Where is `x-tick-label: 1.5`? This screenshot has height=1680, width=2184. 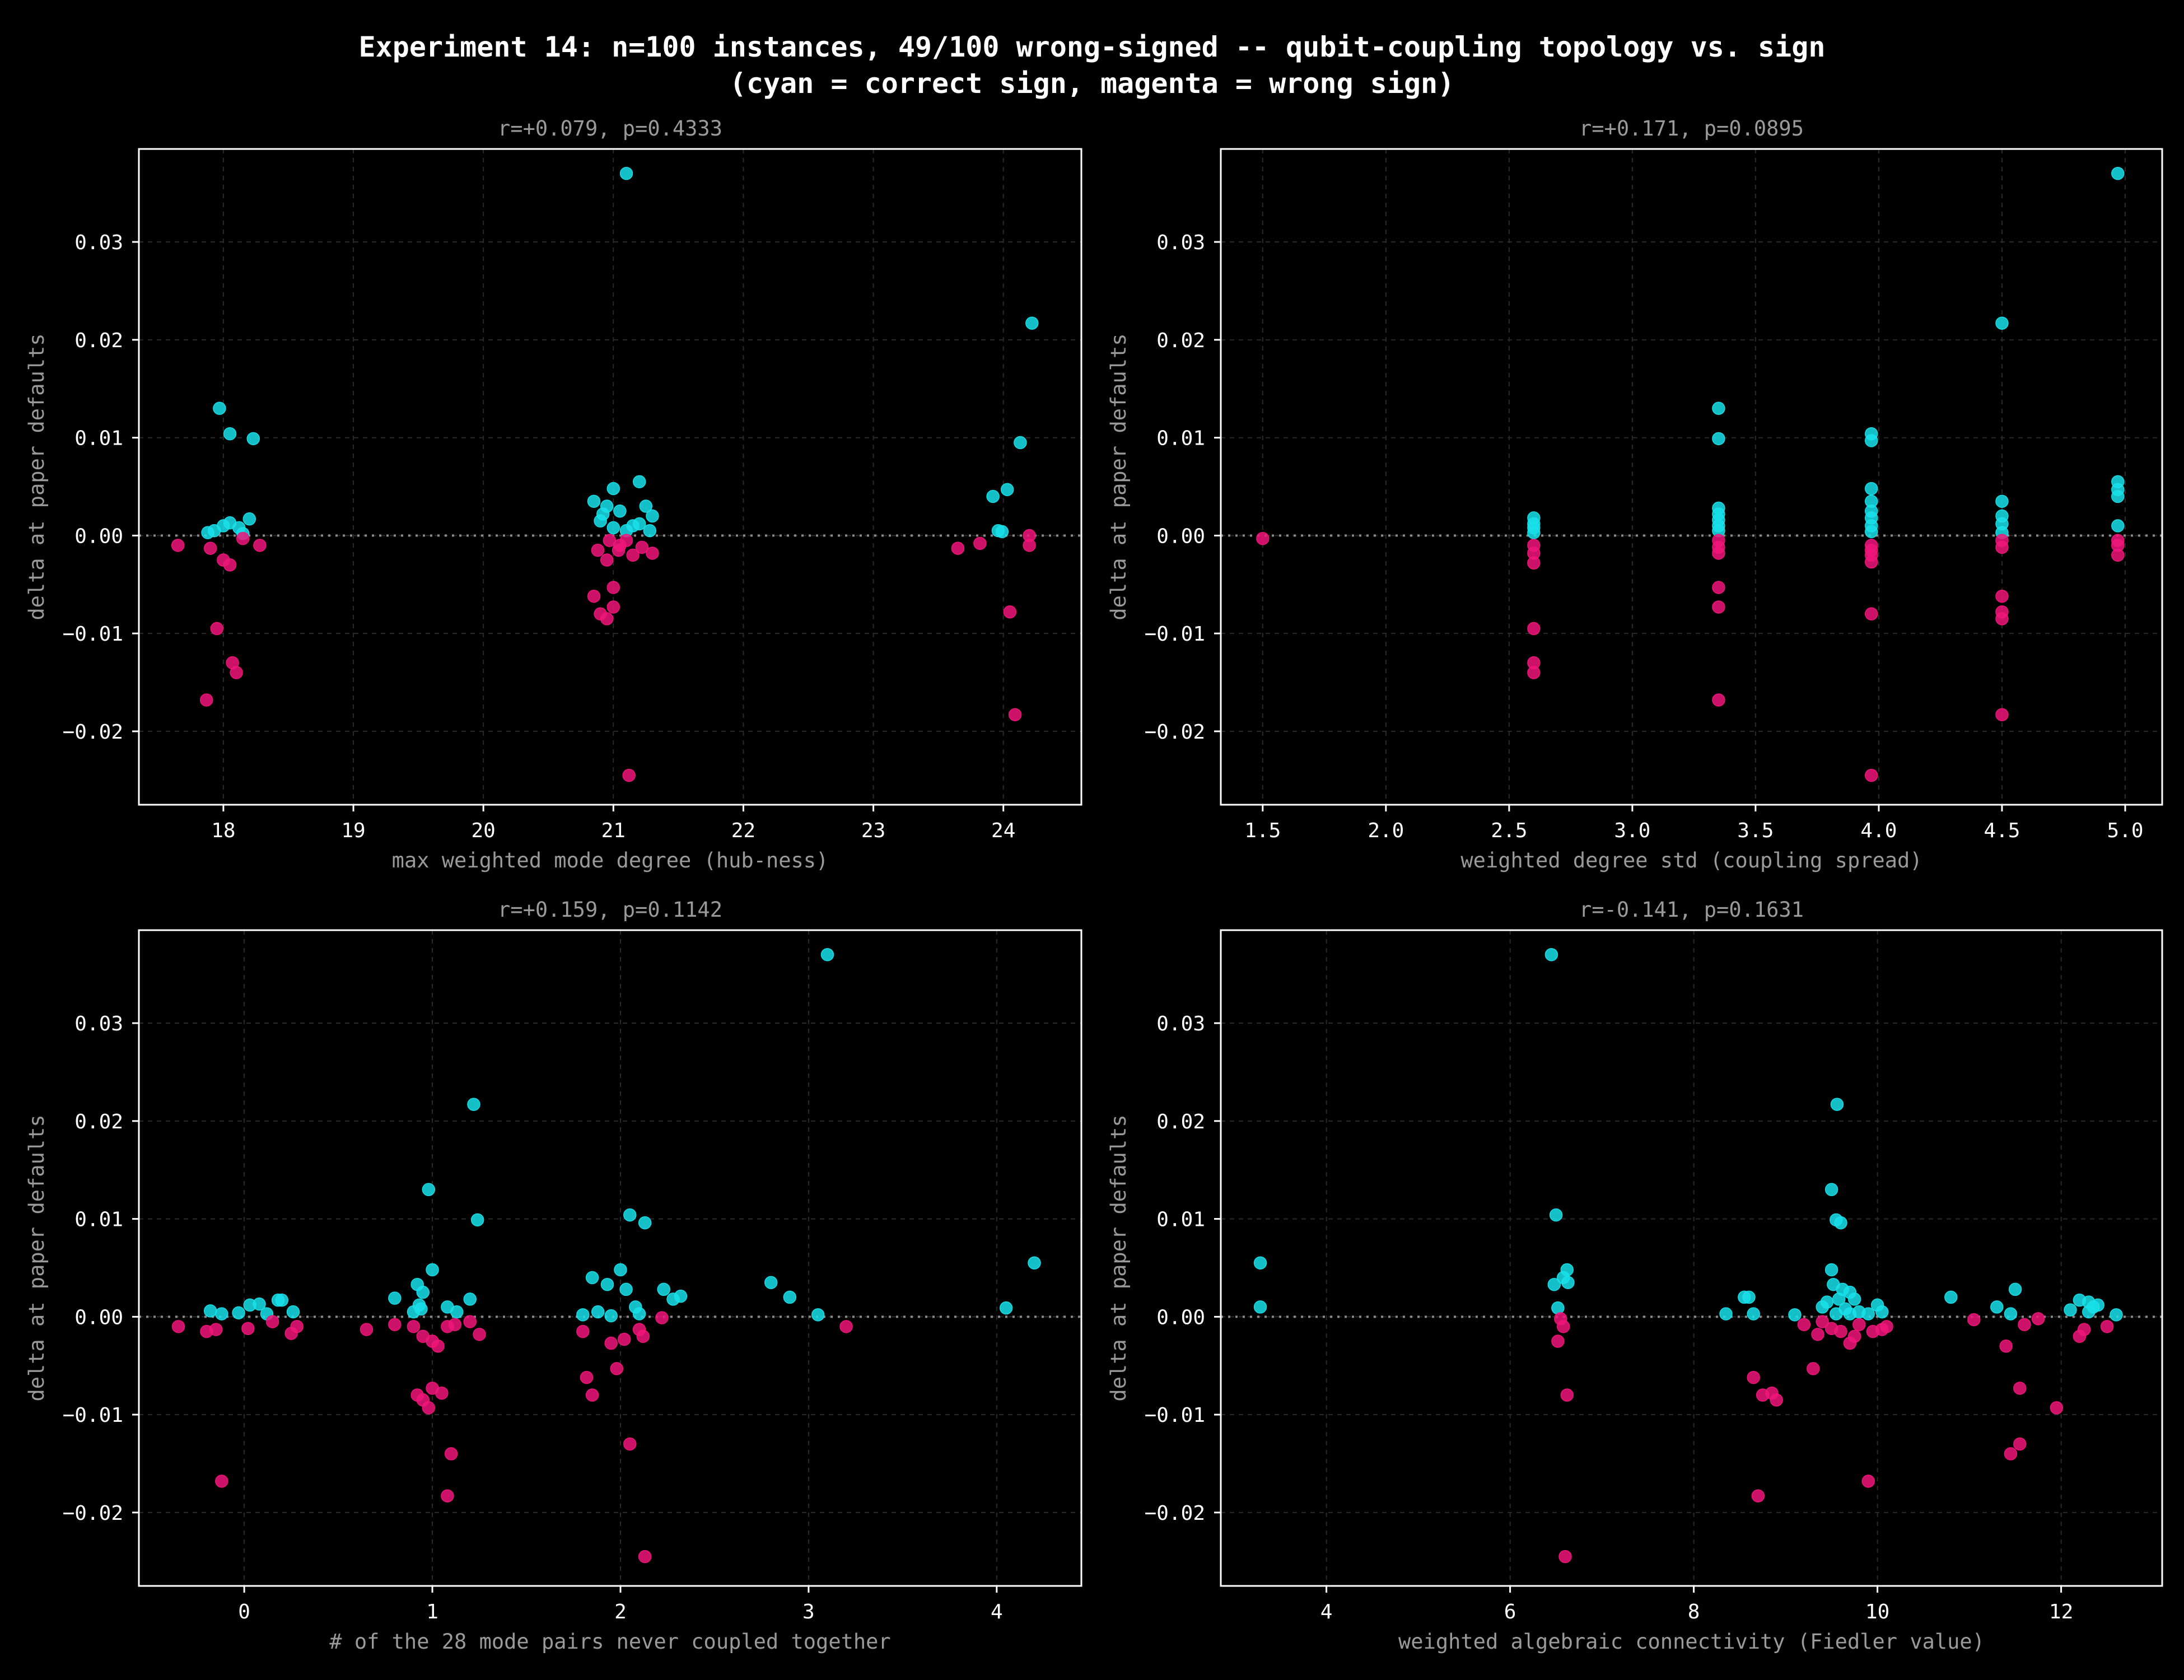 x-tick-label: 1.5 is located at coordinates (1263, 831).